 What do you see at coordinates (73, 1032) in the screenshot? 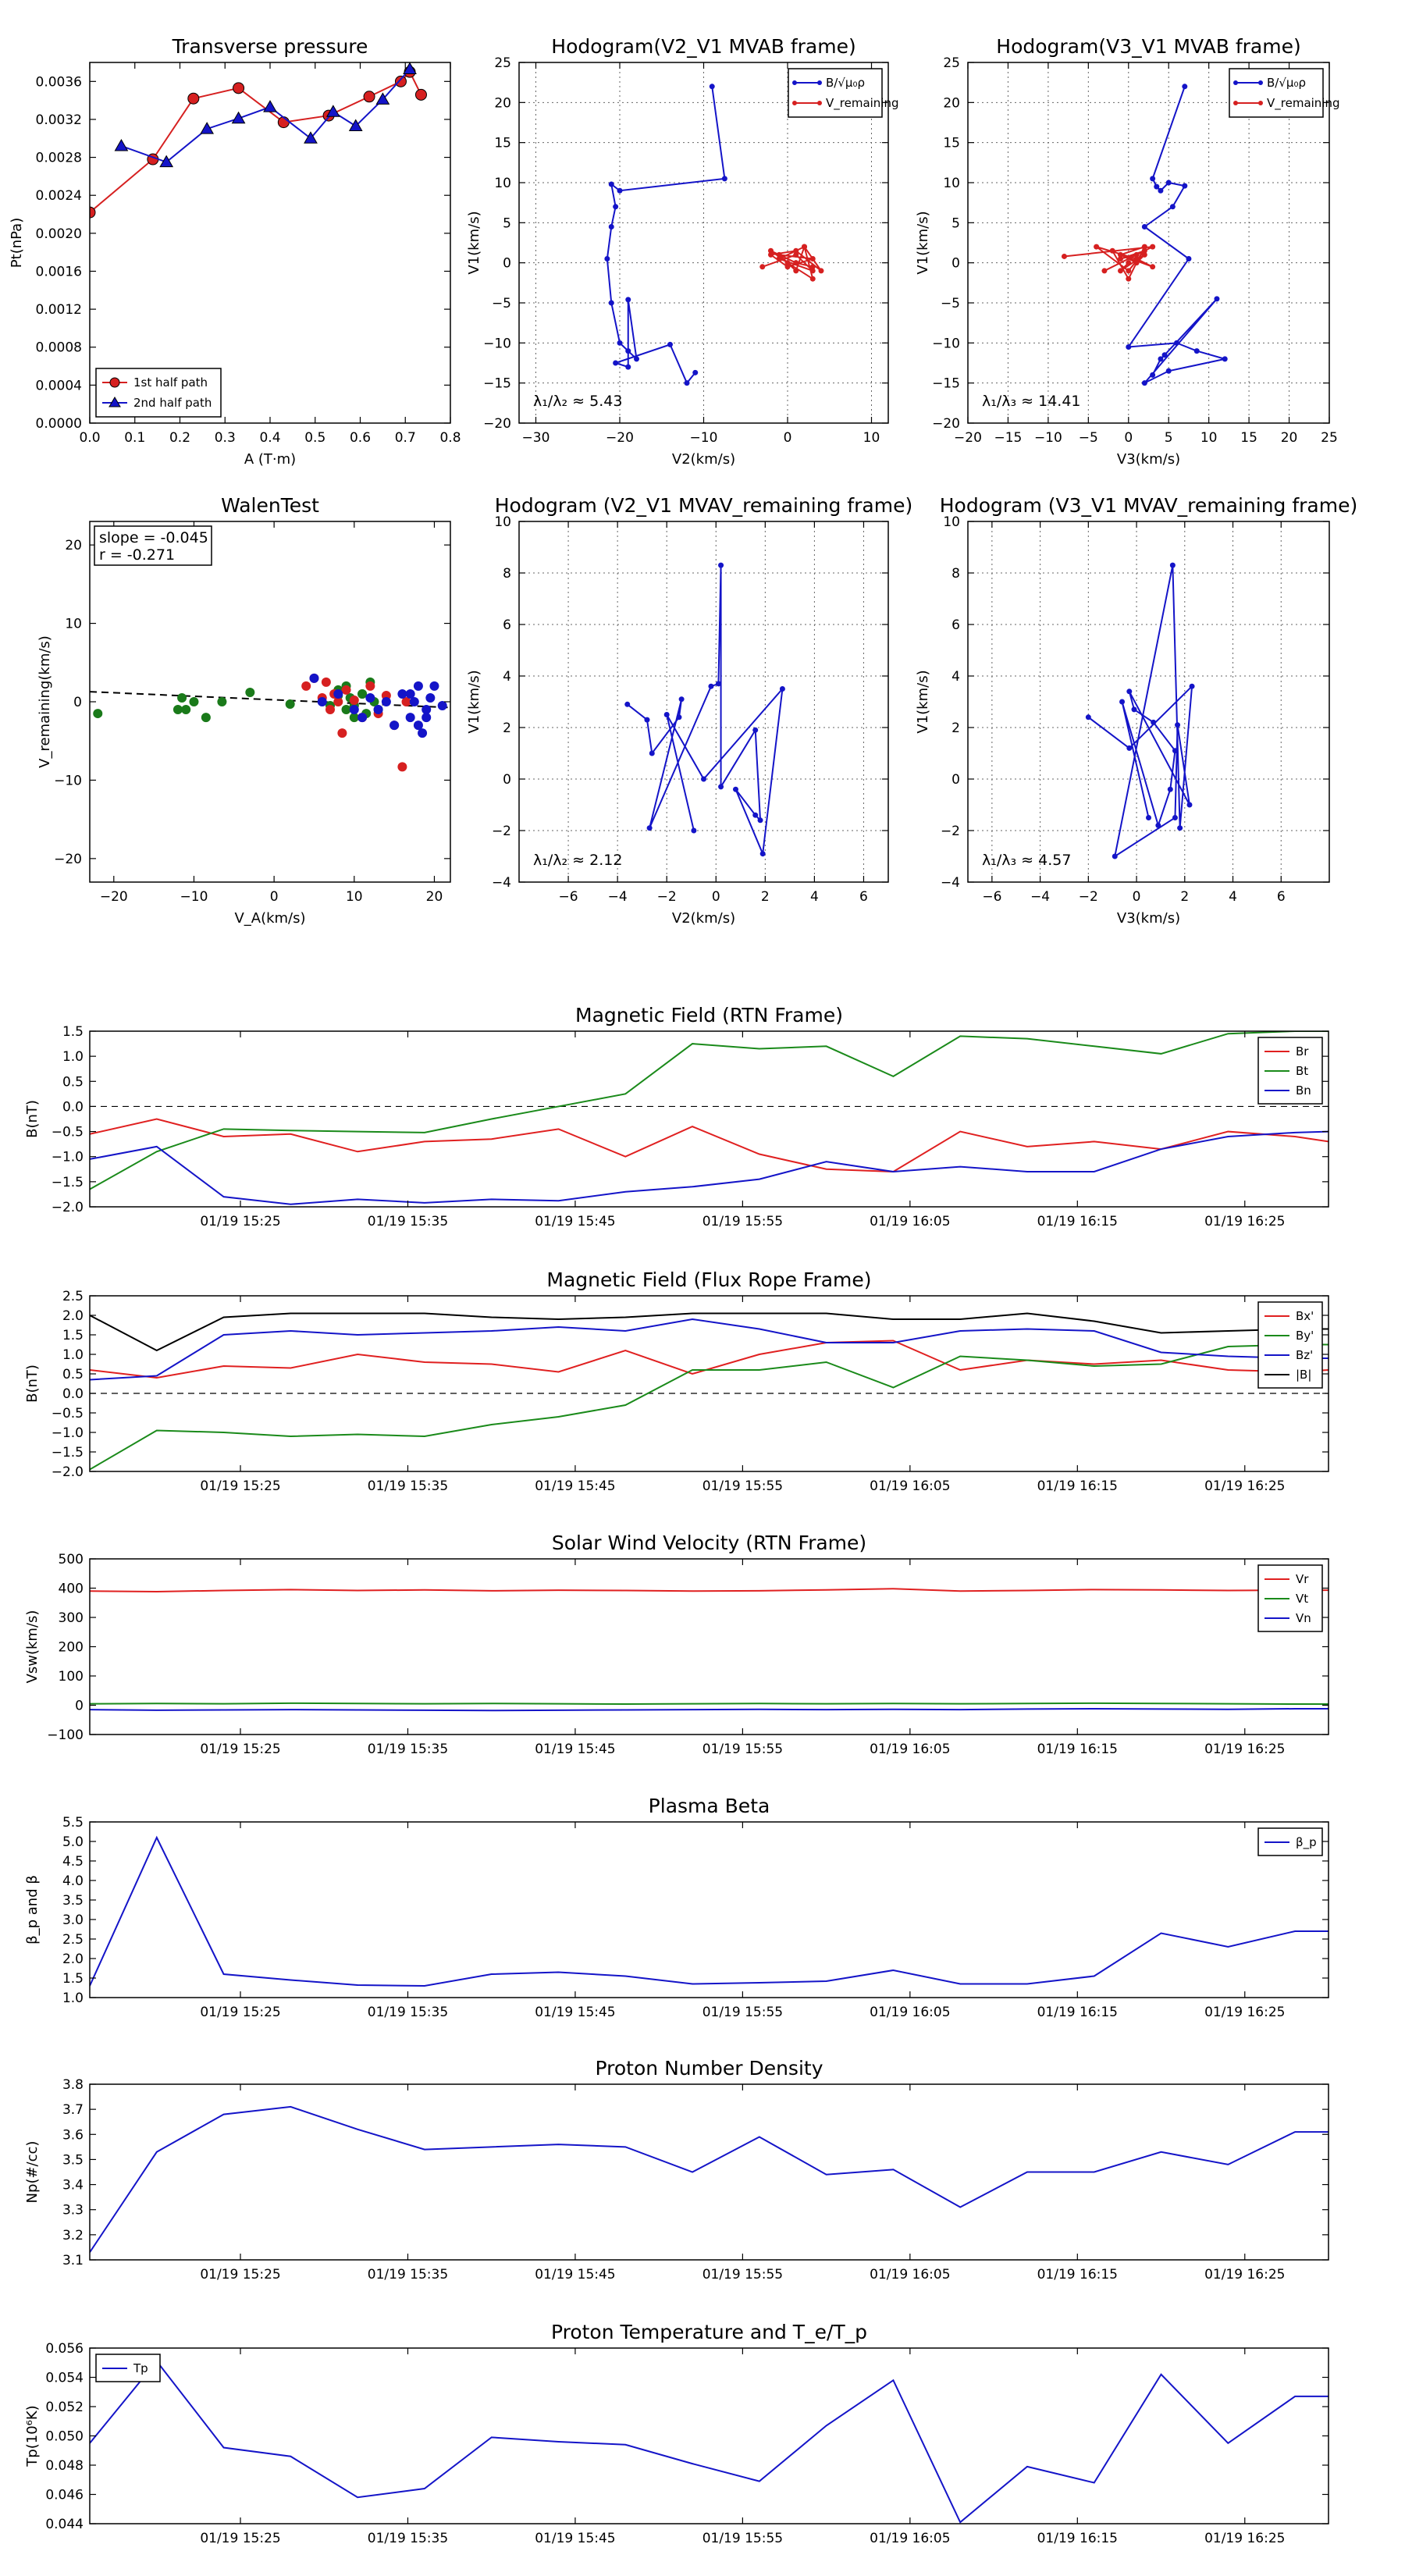
I see `y-tick-label: 1.5` at bounding box center [73, 1032].